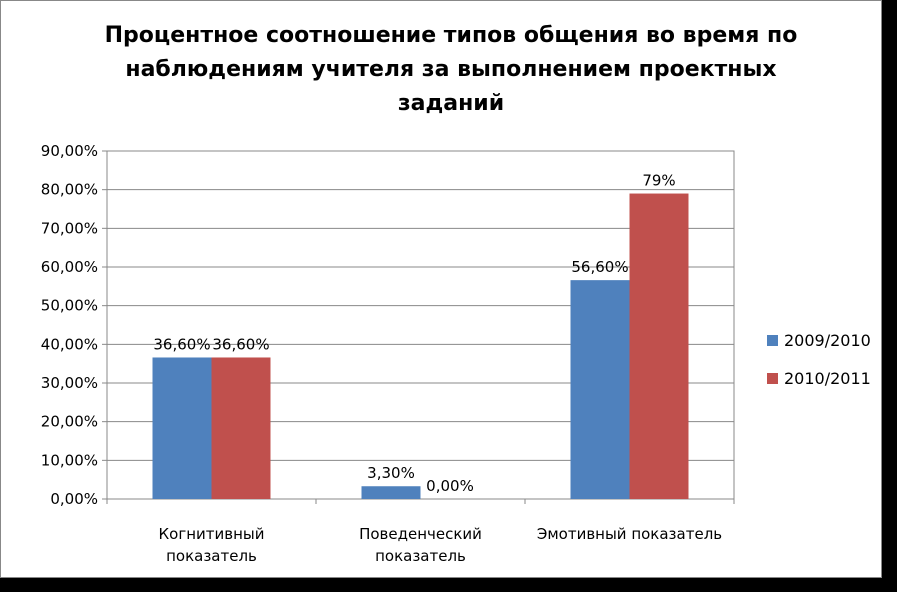 Image resolution: width=897 pixels, height=592 pixels. I want to click on y-tick-label: 0,00%, so click(74, 499).